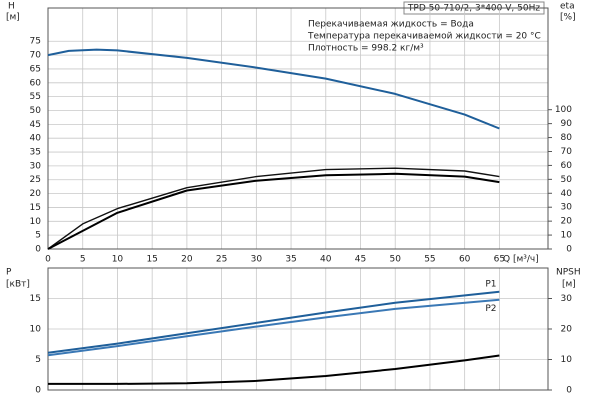 This screenshot has height=400, width=600. What do you see at coordinates (35, 42) in the screenshot?
I see `y-tick-label: 75` at bounding box center [35, 42].